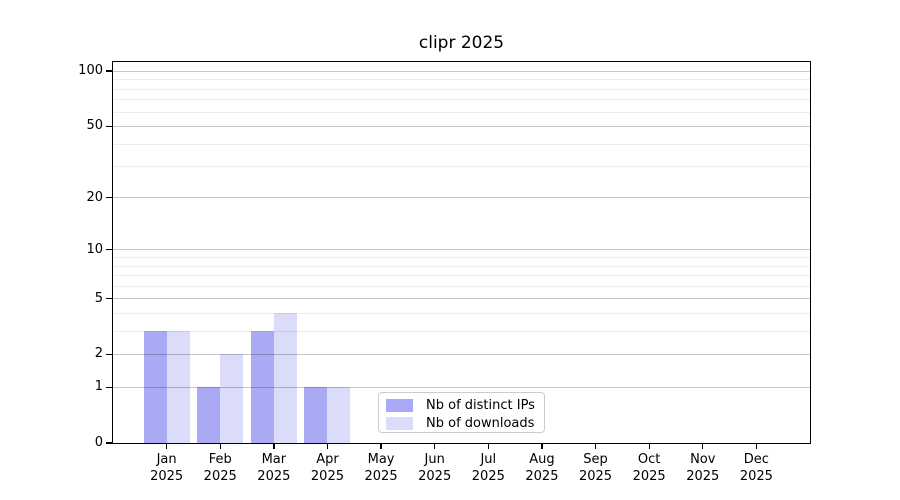  I want to click on y-tick-label: 100, so click(90, 71).